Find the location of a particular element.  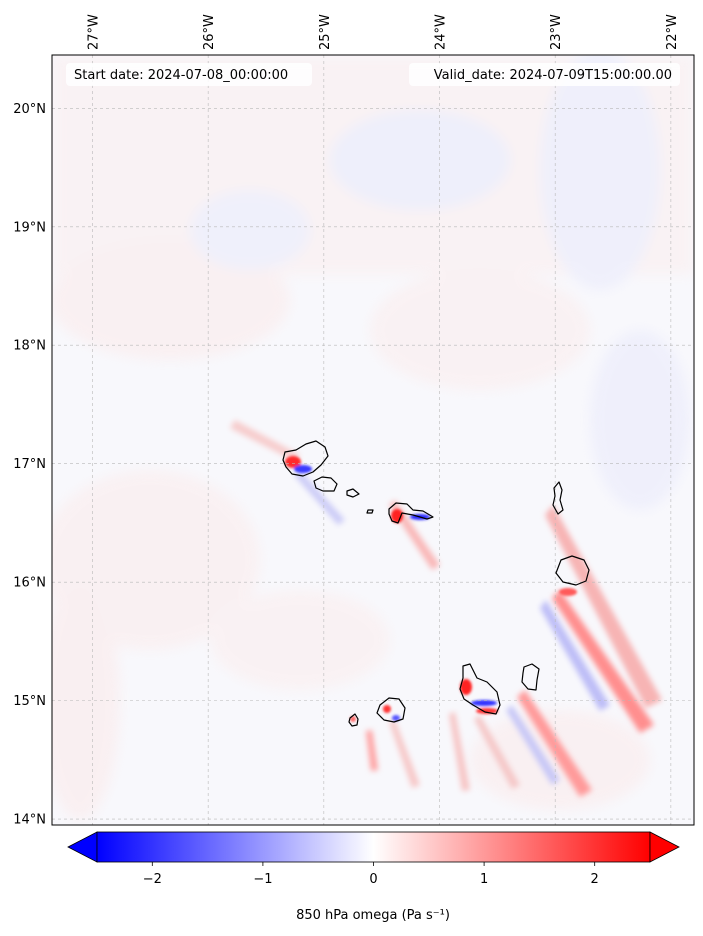

colorbar-ticks: −2 −1 0 1 2 is located at coordinates (371, 874).